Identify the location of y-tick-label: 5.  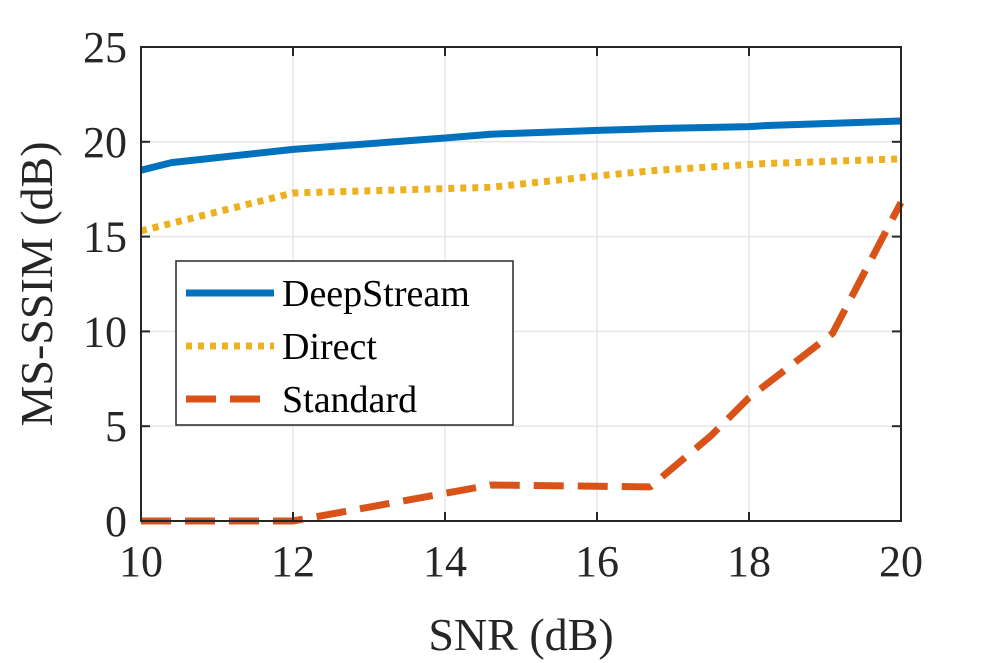
(116, 426).